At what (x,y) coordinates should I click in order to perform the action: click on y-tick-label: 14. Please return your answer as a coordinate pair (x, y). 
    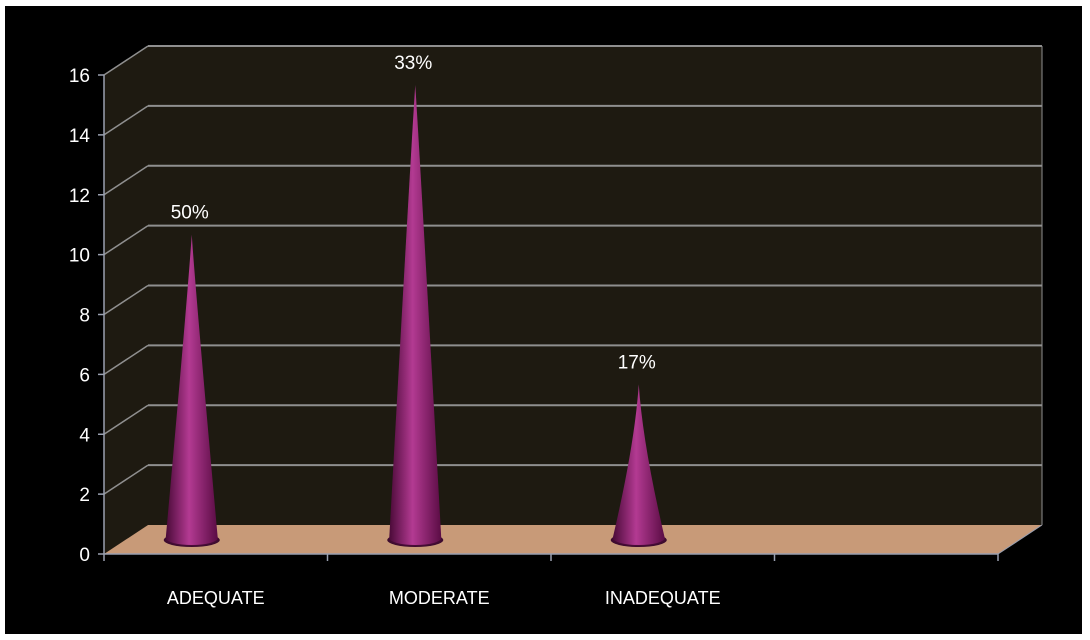
    Looking at the image, I should click on (80, 136).